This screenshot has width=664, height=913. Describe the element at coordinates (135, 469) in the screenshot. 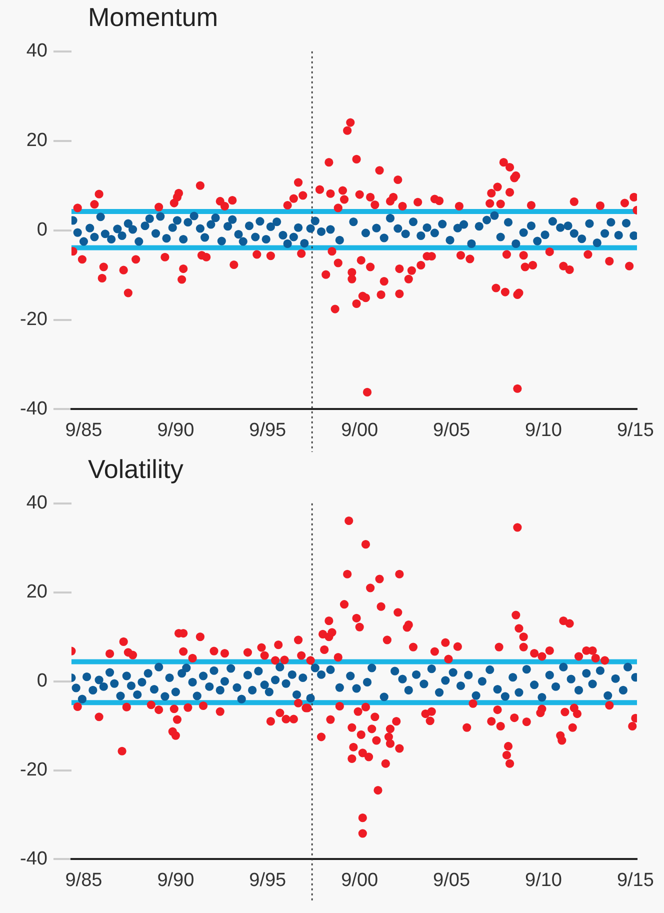

I see `chart-title: Volatility` at that location.